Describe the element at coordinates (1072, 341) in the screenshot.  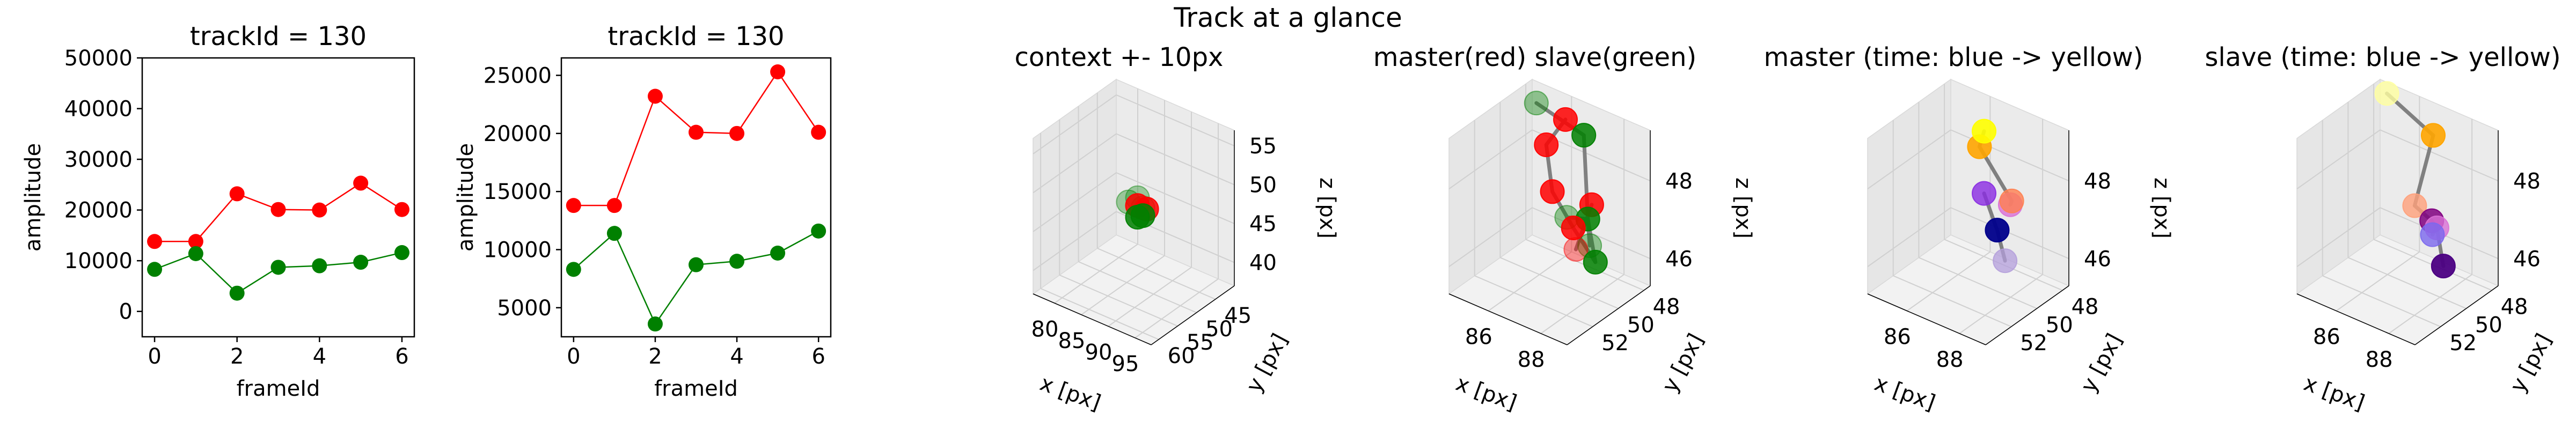
I see `x-tick-label: 85` at that location.